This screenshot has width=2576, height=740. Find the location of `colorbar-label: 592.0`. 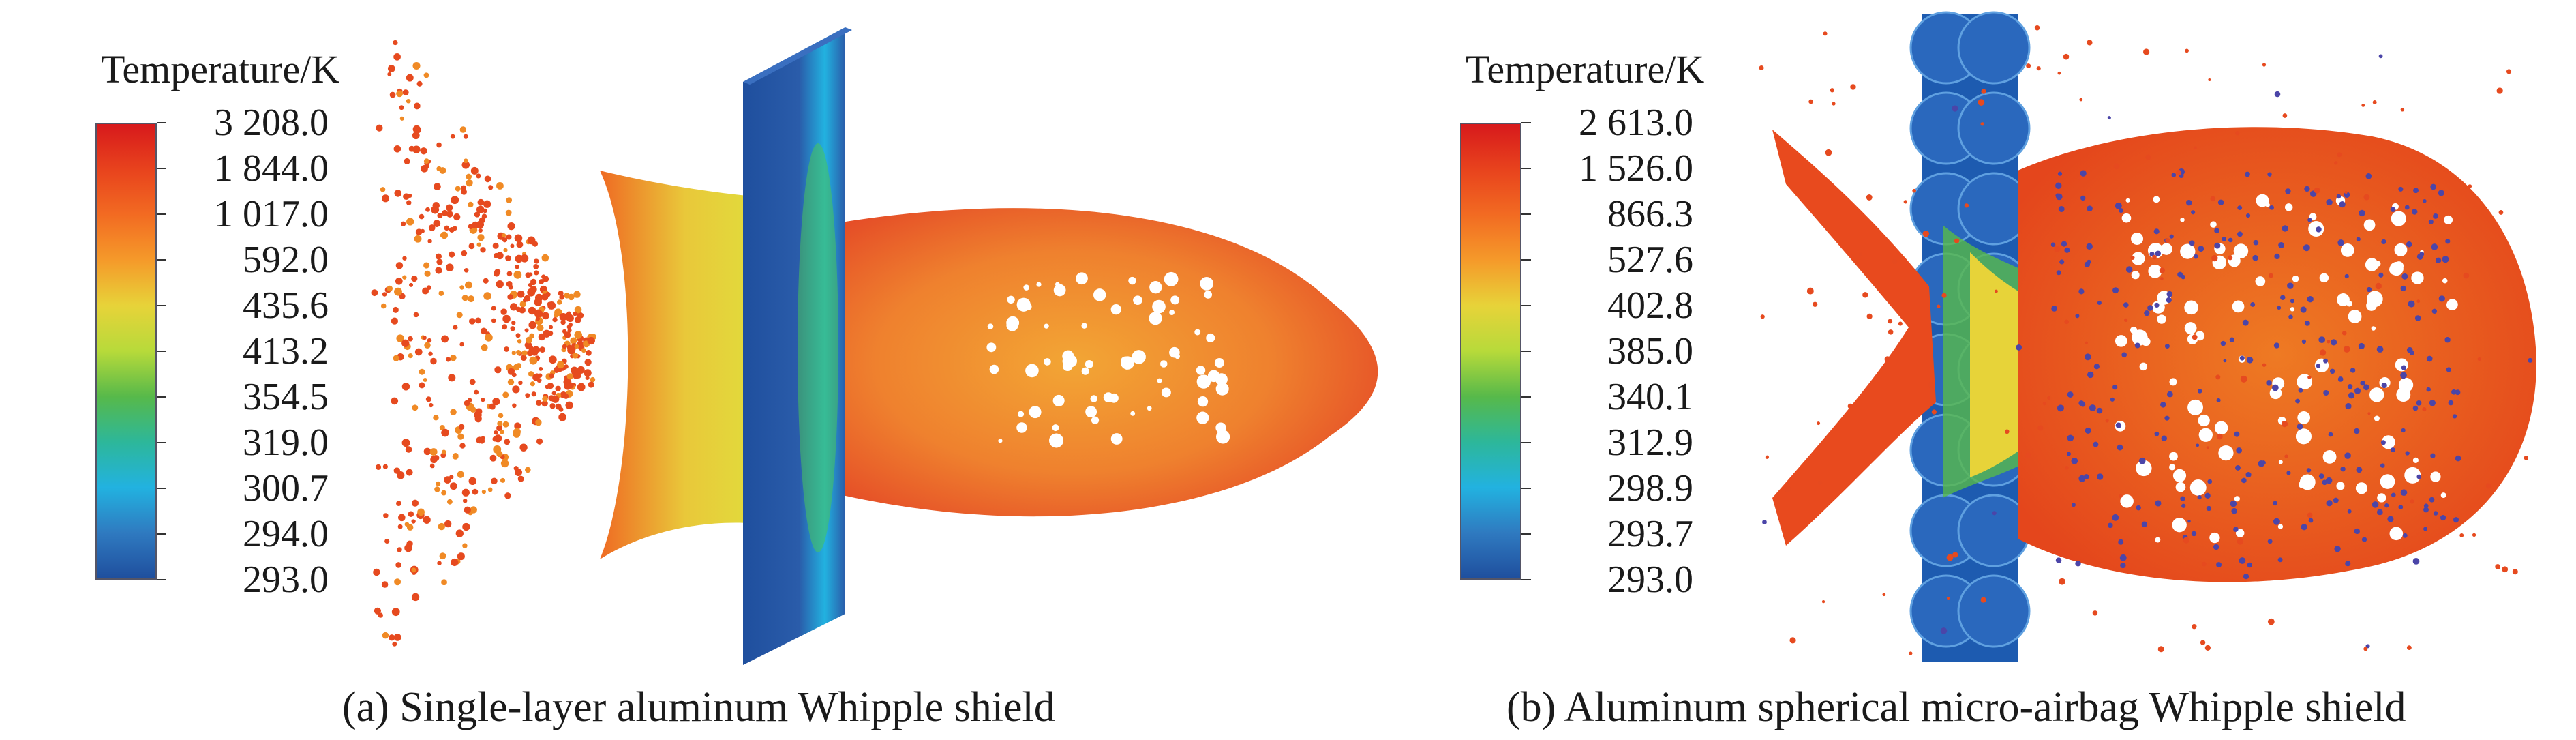

colorbar-label: 592.0 is located at coordinates (286, 260).